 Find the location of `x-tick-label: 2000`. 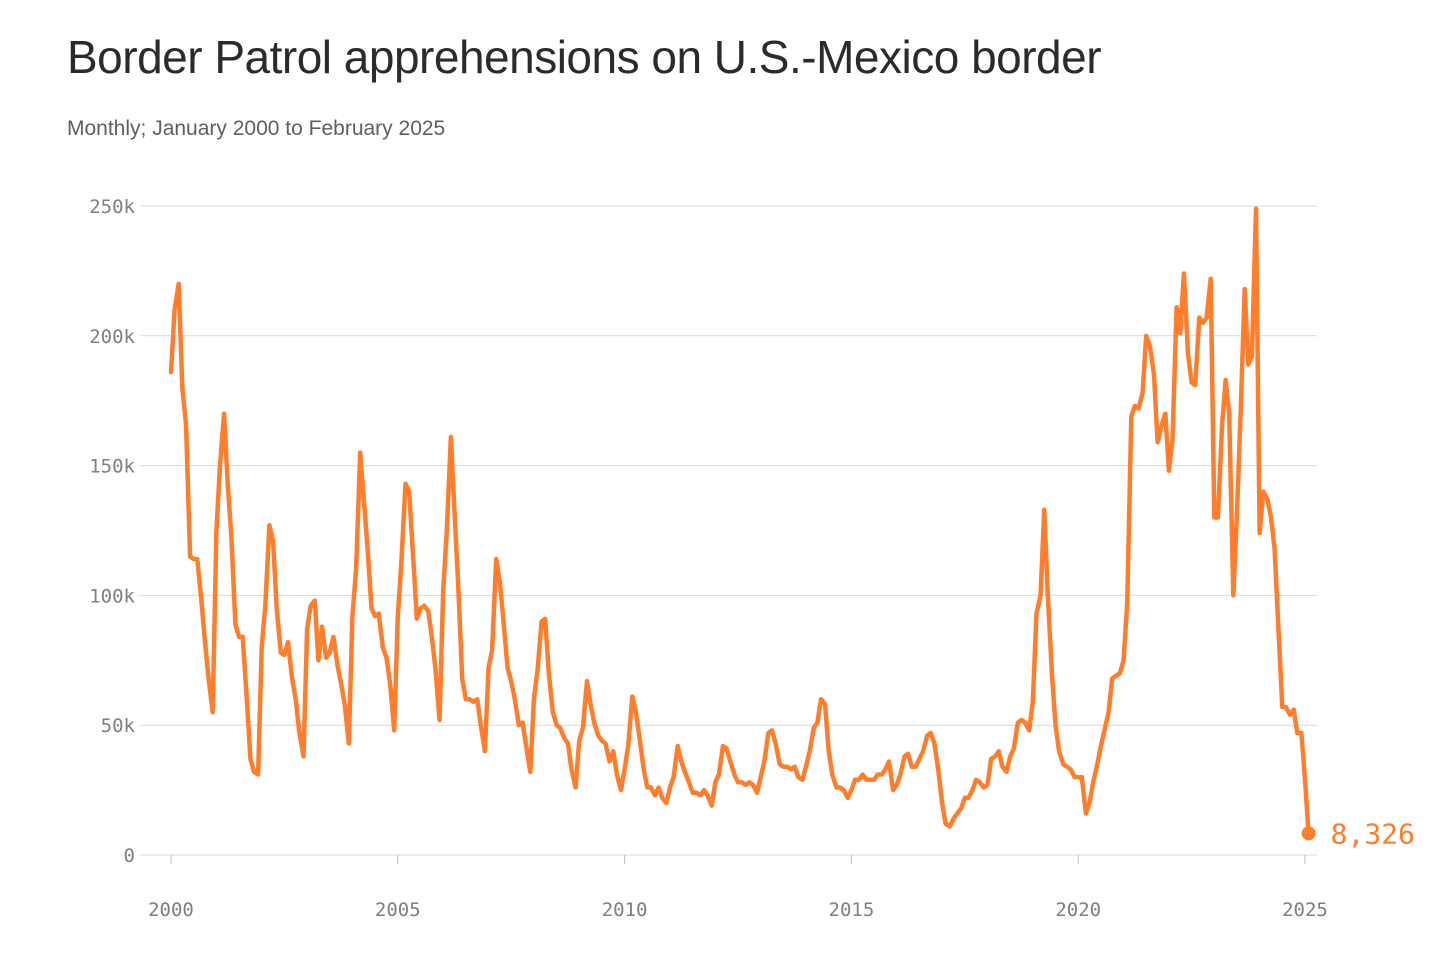

x-tick-label: 2000 is located at coordinates (171, 910).